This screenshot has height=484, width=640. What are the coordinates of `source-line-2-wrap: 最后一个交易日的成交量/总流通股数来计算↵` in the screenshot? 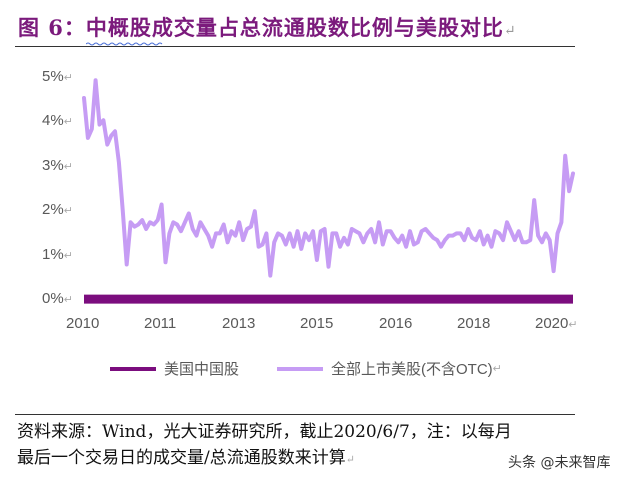 It's located at (317, 459).